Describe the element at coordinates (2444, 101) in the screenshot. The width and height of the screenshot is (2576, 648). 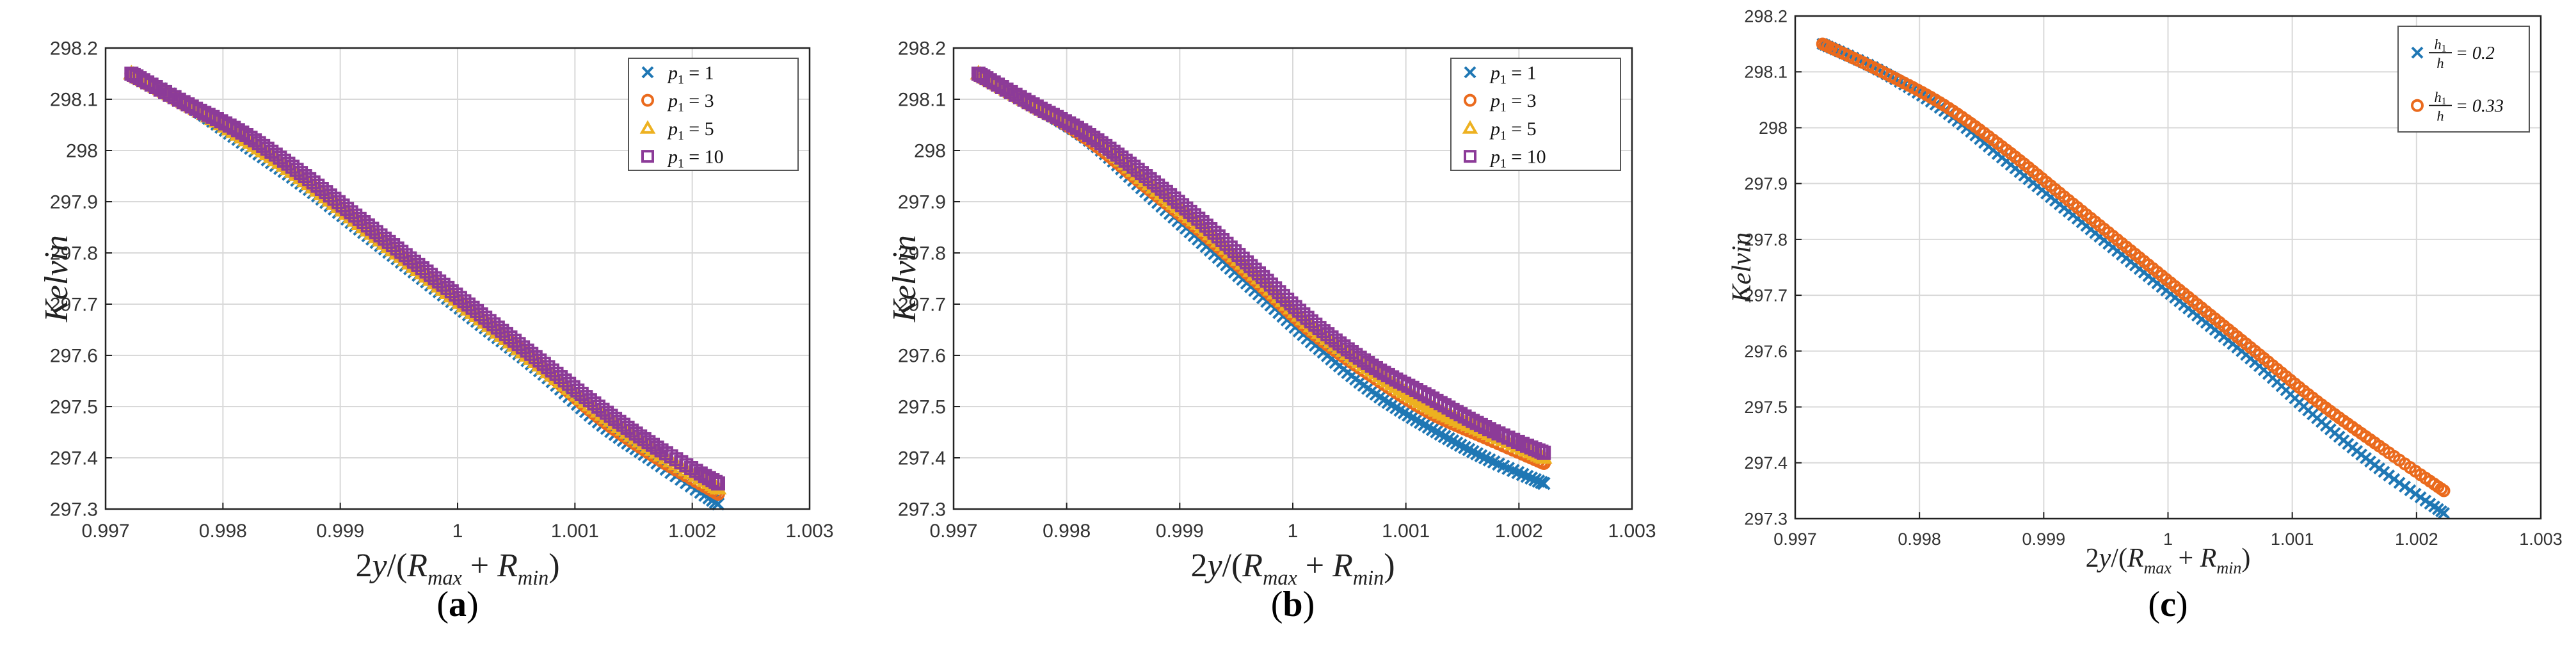
I see `panel-c-legend-label-num-sub-1: 1` at that location.